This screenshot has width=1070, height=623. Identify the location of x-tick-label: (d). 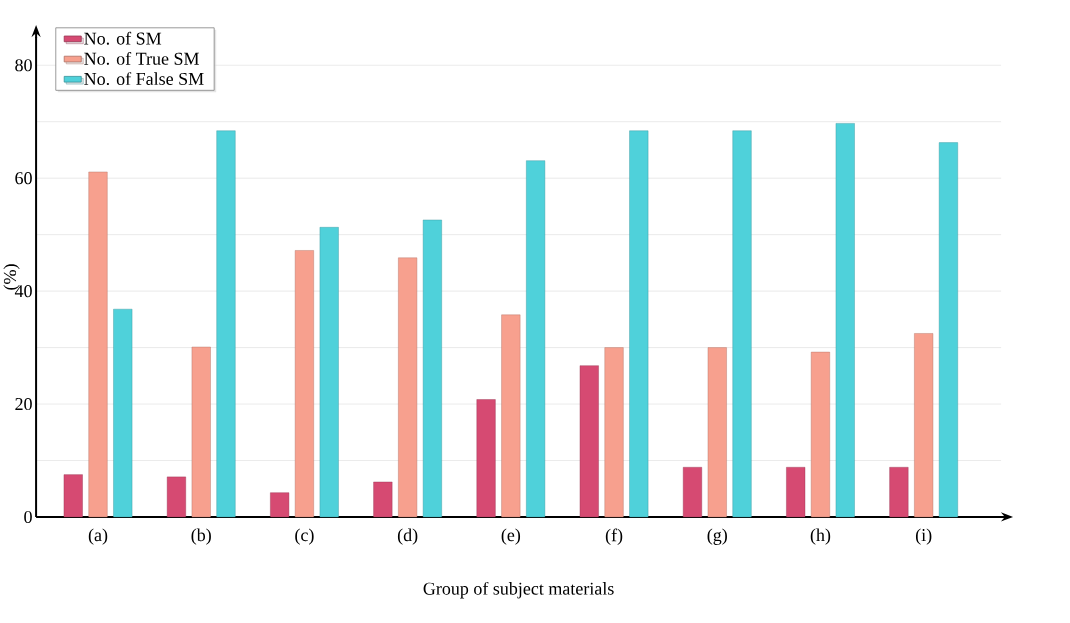
(407, 536).